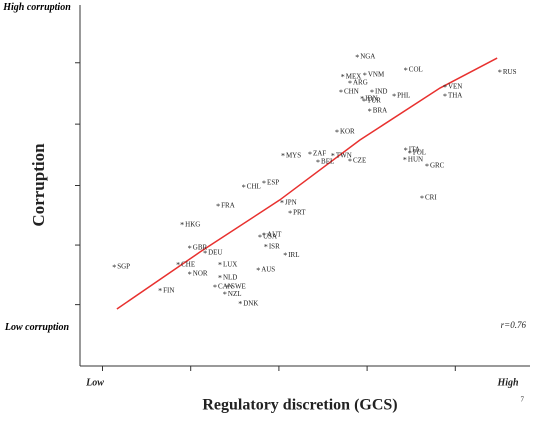 The width and height of the screenshot is (539, 421). Describe the element at coordinates (416, 70) in the screenshot. I see `point-label: COL` at that location.